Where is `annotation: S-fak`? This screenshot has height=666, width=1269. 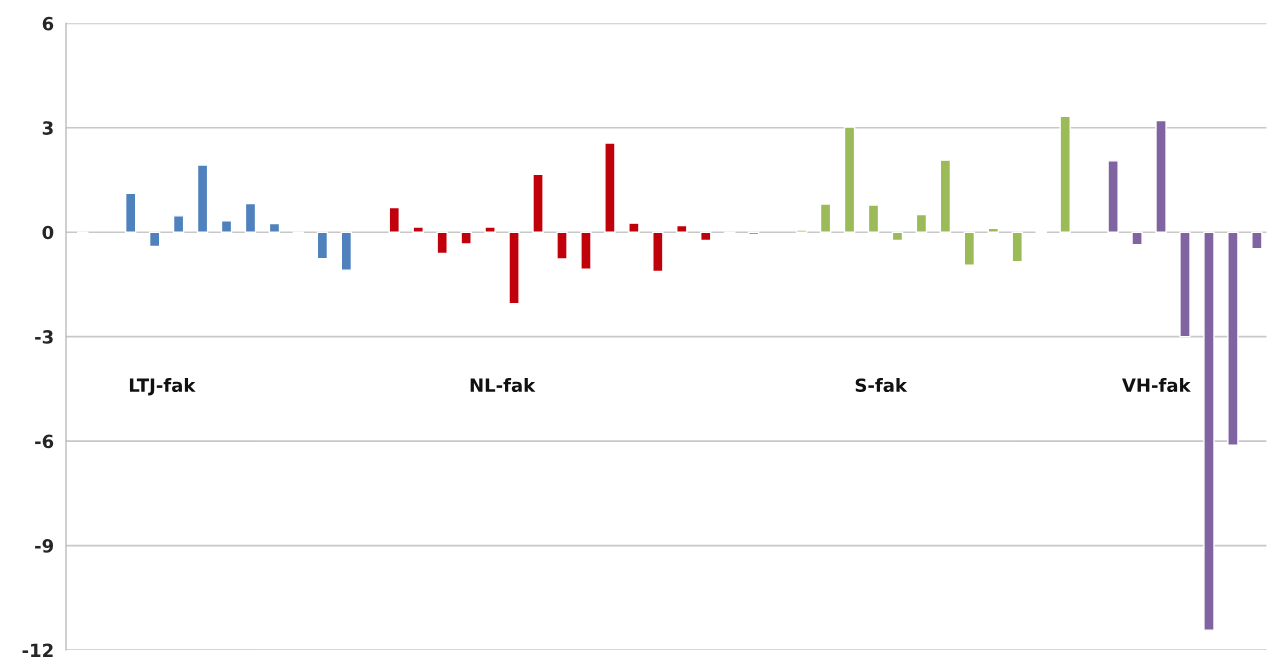
annotation: S-fak is located at coordinates (881, 385).